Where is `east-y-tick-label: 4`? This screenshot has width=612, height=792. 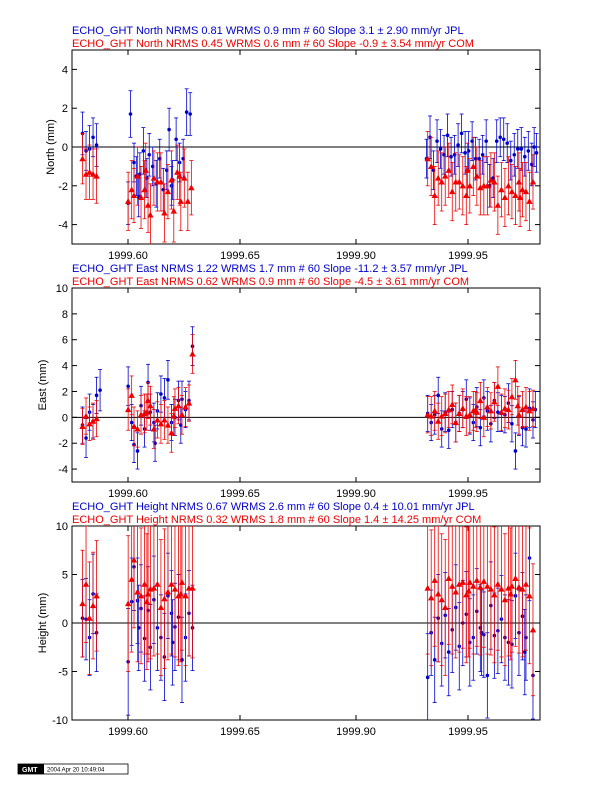 east-y-tick-label: 4 is located at coordinates (65, 367).